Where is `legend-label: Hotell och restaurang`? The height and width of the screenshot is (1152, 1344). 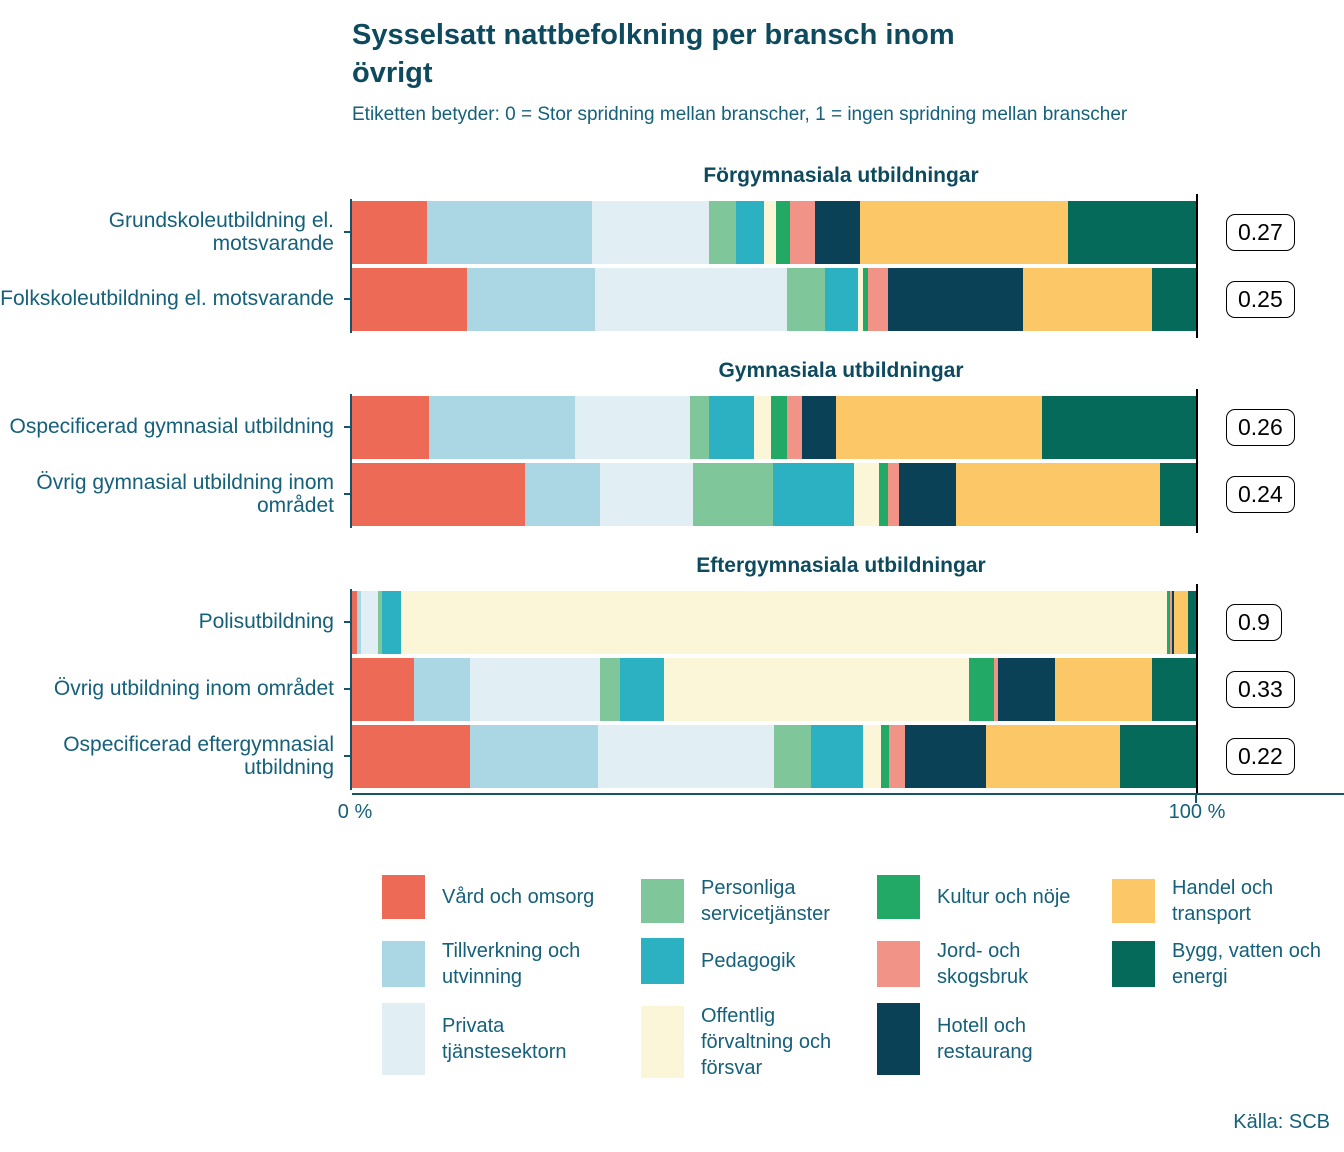
legend-label: Hotell och restaurang is located at coordinates (985, 1038).